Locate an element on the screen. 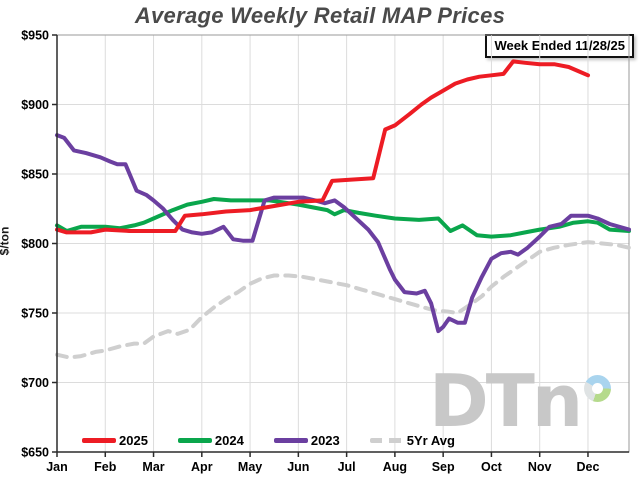 The image size is (640, 480). x-tick-label: Nov is located at coordinates (540, 467).